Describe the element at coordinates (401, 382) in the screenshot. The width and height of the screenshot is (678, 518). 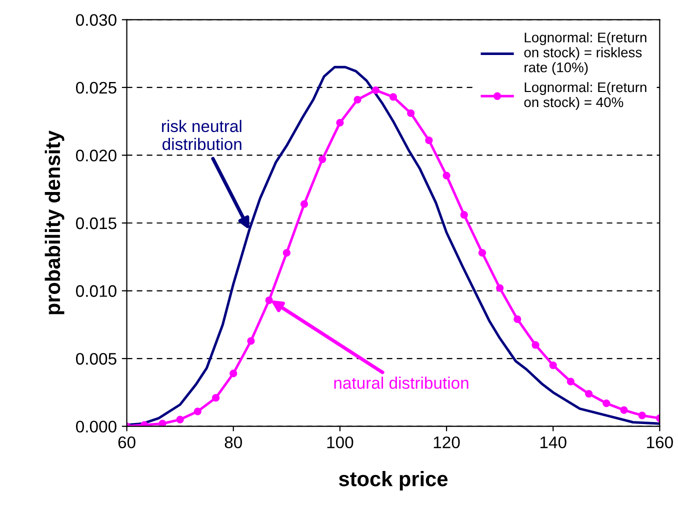
I see `annotation: natural distribution` at that location.